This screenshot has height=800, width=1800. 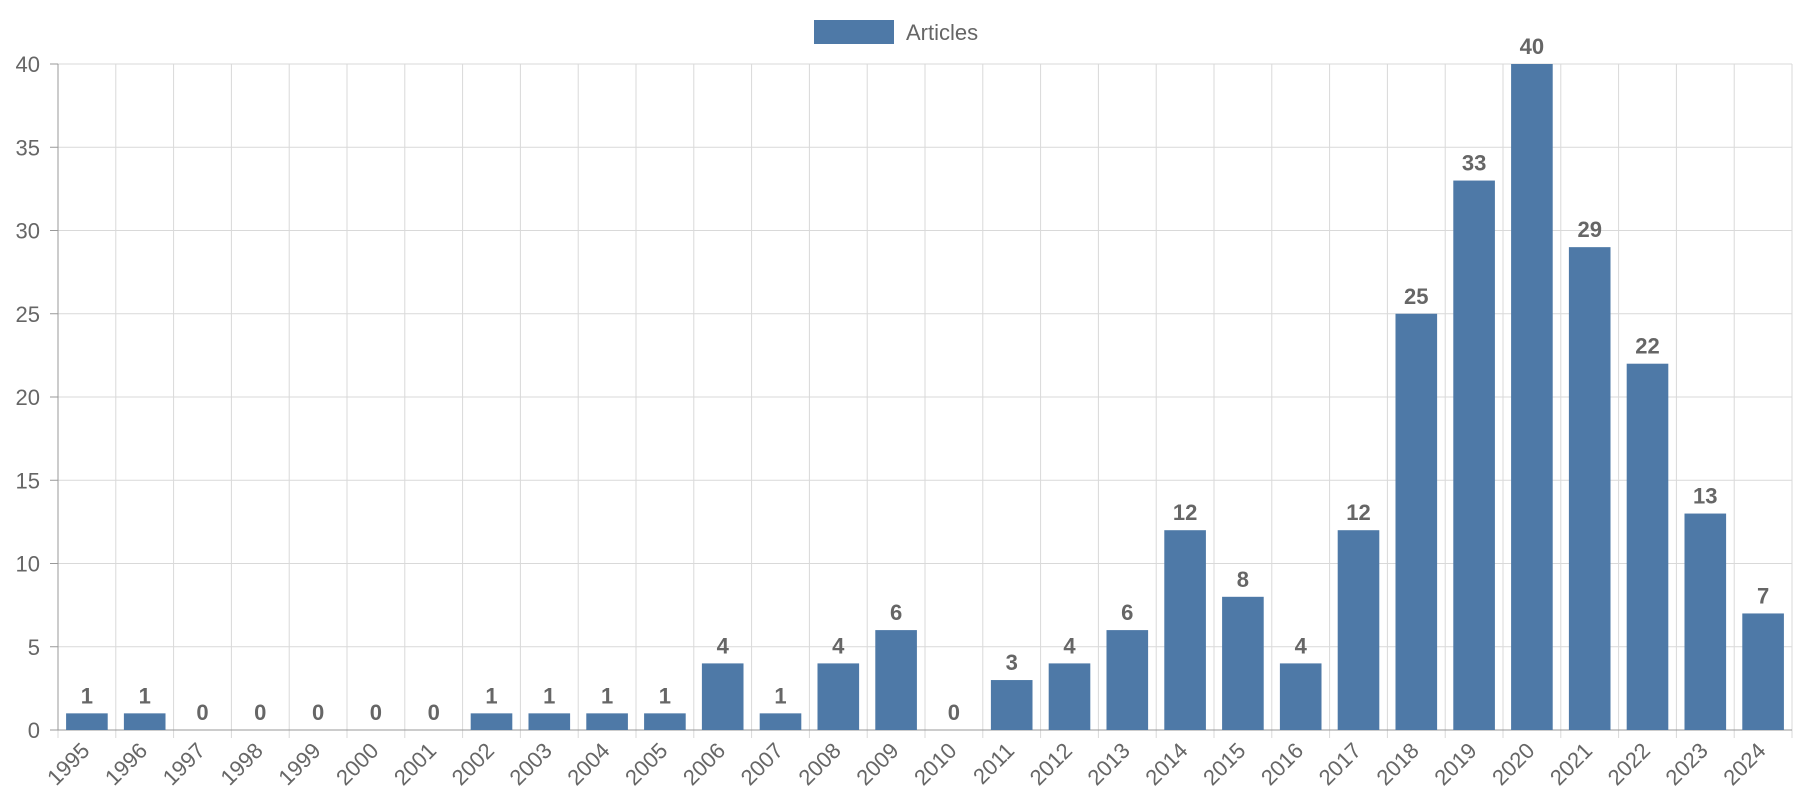 I want to click on data-label-1997: 0, so click(x=202, y=712).